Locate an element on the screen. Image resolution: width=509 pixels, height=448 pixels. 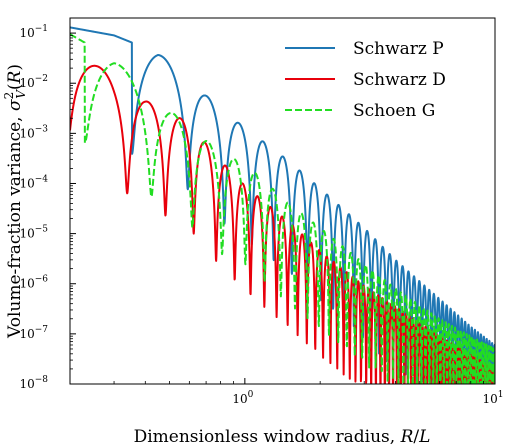
y-label-arg: ( is located at coordinates (15, 86).